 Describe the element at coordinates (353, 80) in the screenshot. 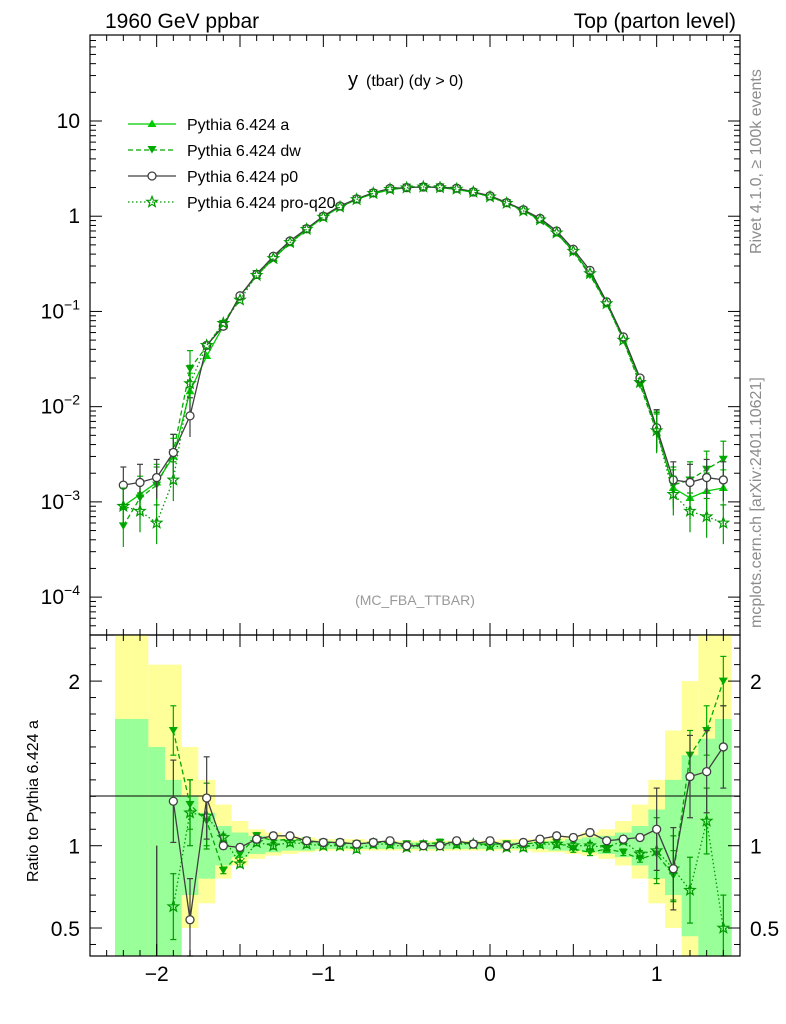

I see `plot-title-y: y` at that location.